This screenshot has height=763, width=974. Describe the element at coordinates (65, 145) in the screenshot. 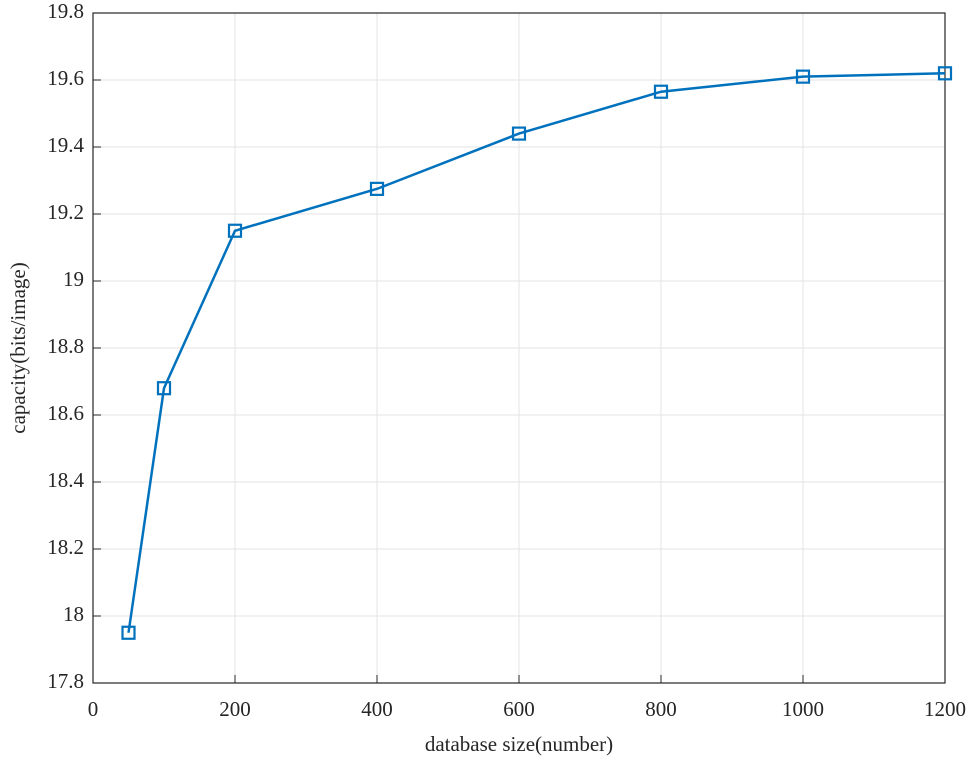

I see `y-tick-label: 19.4` at that location.